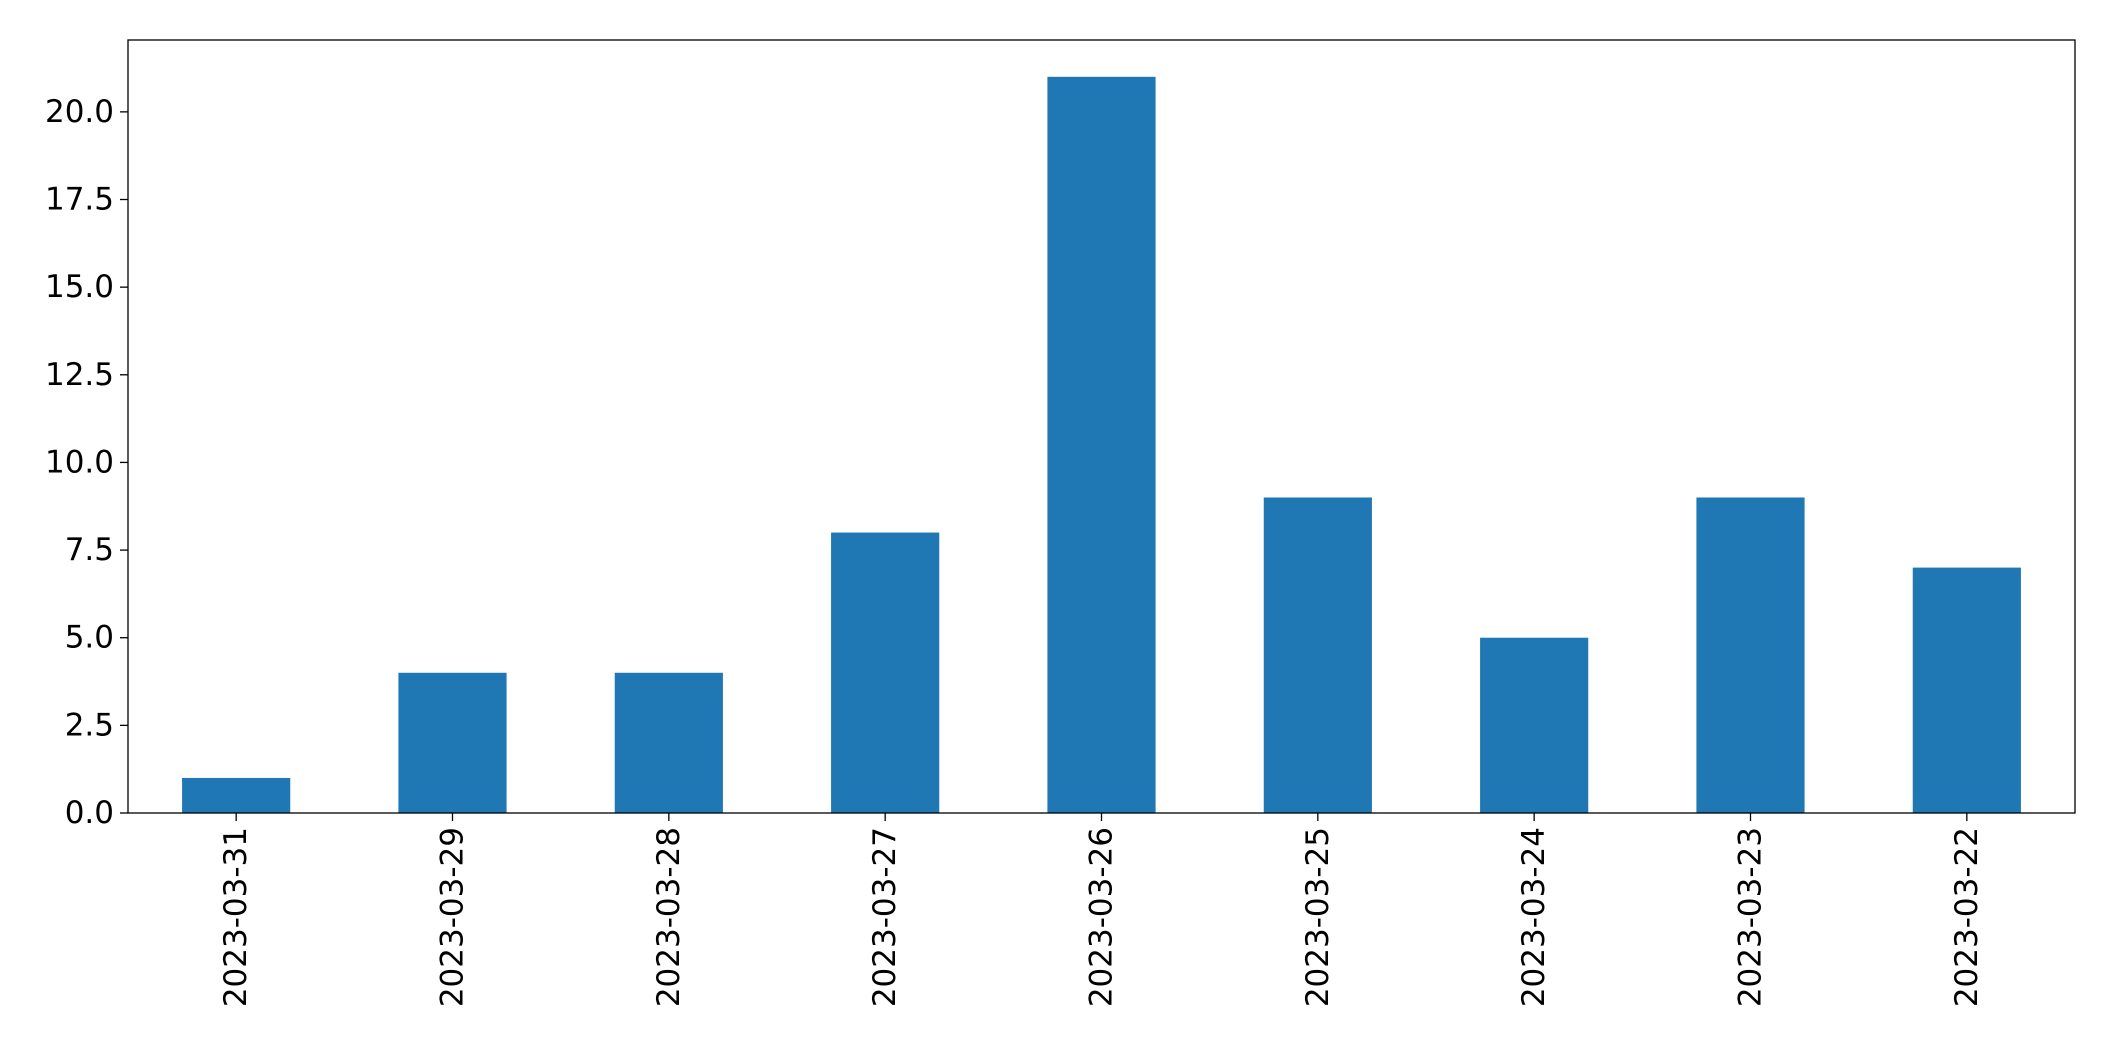 This screenshot has height=1061, width=2104. Describe the element at coordinates (236, 917) in the screenshot. I see `x-tick-label: 2023-03-31` at that location.